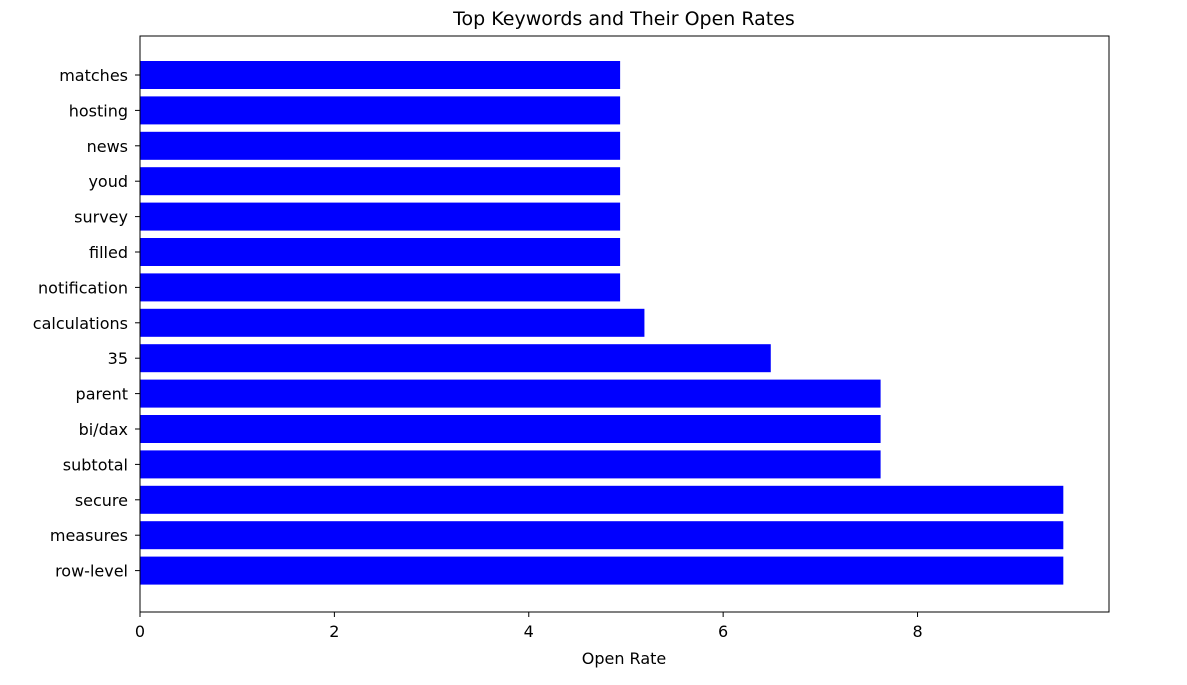 The height and width of the screenshot is (685, 1187). What do you see at coordinates (98, 110) in the screenshot?
I see `y-tick-label: hosting` at bounding box center [98, 110].